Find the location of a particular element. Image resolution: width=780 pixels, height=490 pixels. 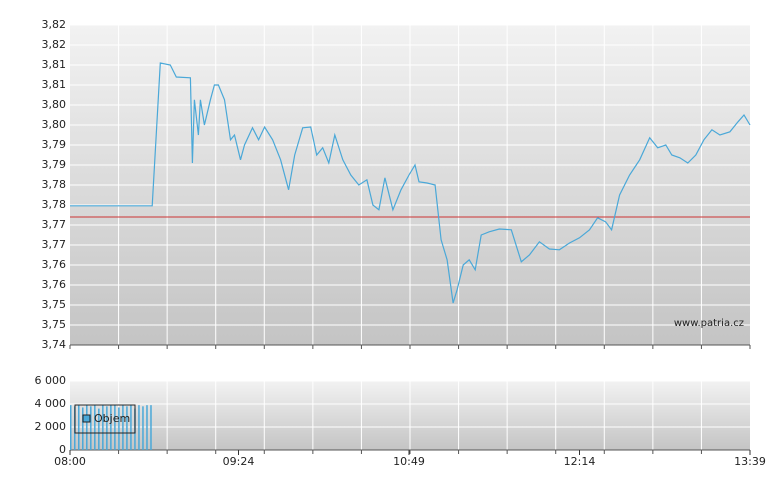

x-tick-label: 12:14 is located at coordinates (580, 461).